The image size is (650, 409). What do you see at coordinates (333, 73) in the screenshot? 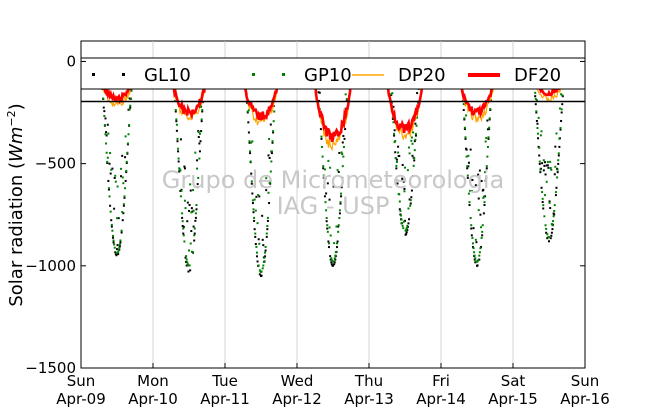
I see `legend: GL10 GP10 DP20 DF20` at bounding box center [333, 73].